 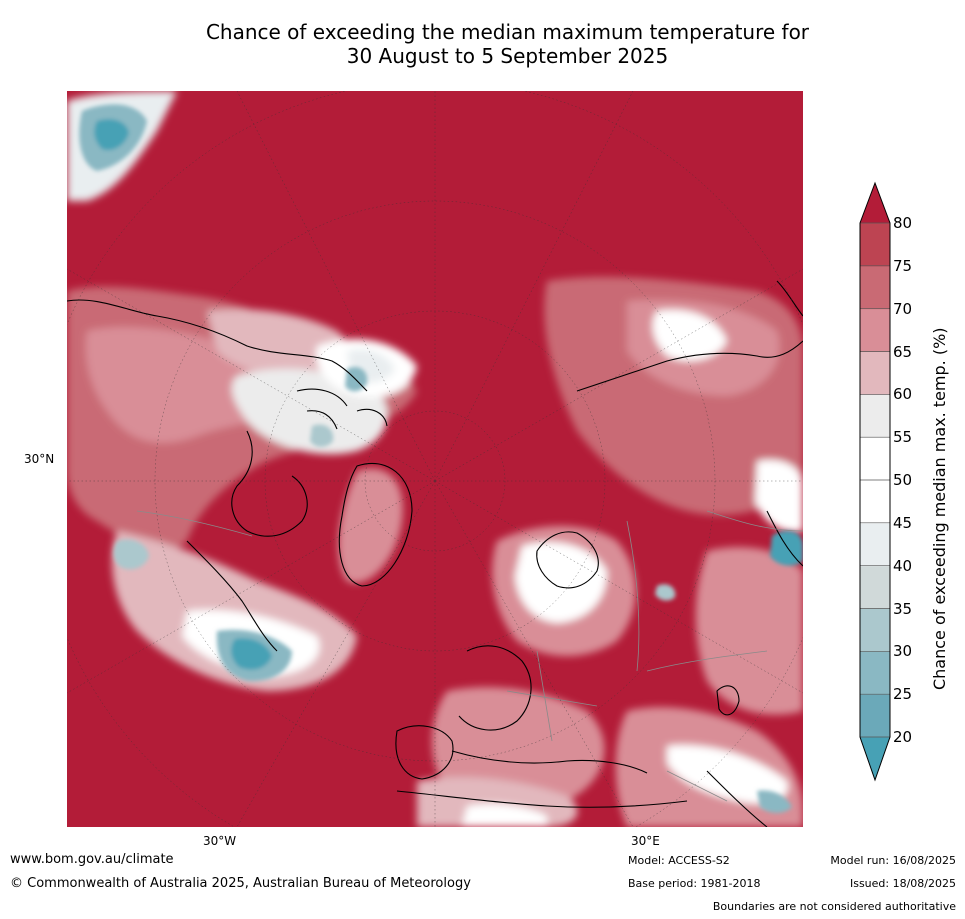 I want to click on cool-pacific-nw-core, so click(x=111, y=135).